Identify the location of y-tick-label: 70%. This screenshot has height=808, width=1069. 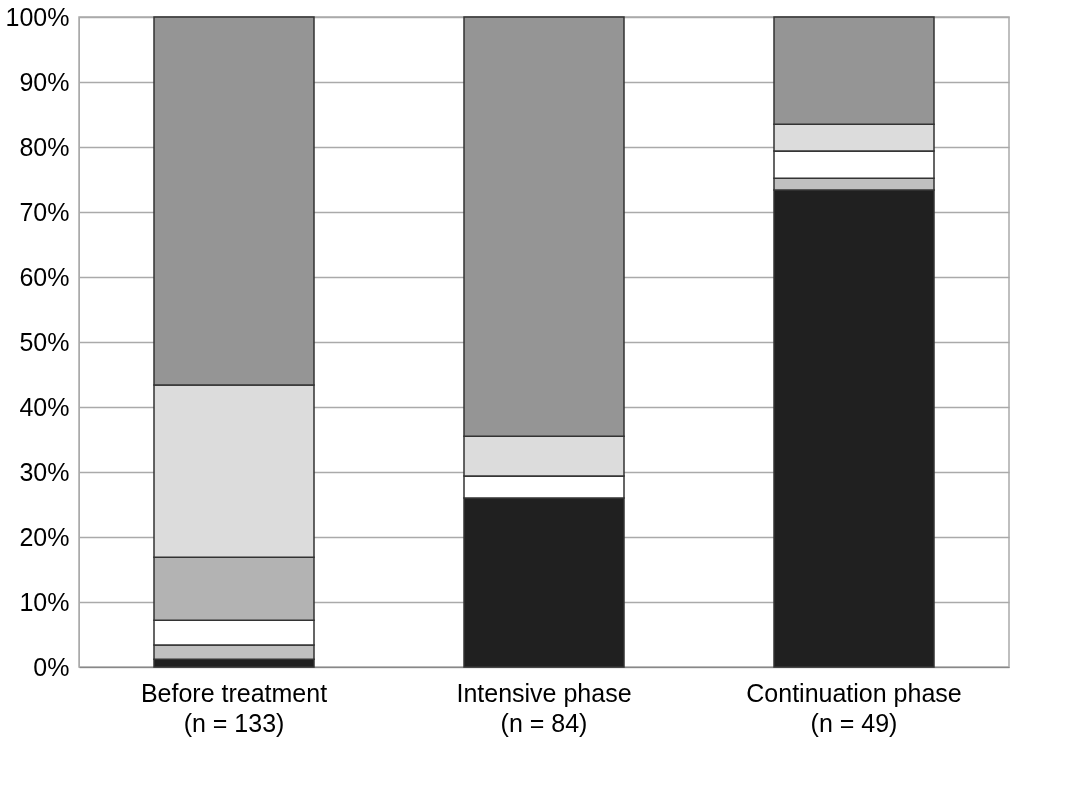
(44, 211).